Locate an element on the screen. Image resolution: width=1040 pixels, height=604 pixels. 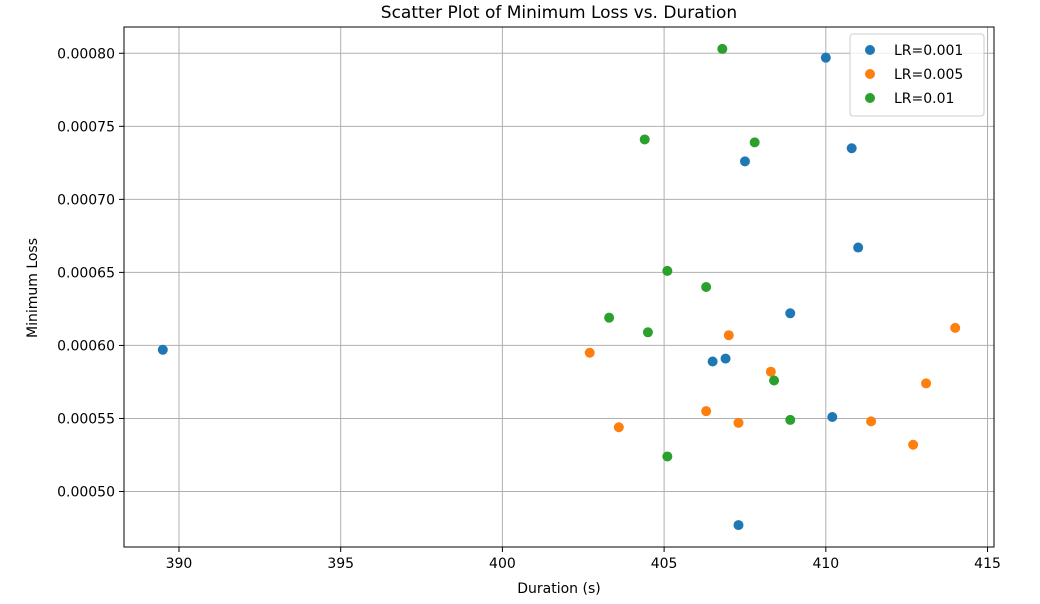
y-tick-label: 0.00065 is located at coordinates (86, 273).